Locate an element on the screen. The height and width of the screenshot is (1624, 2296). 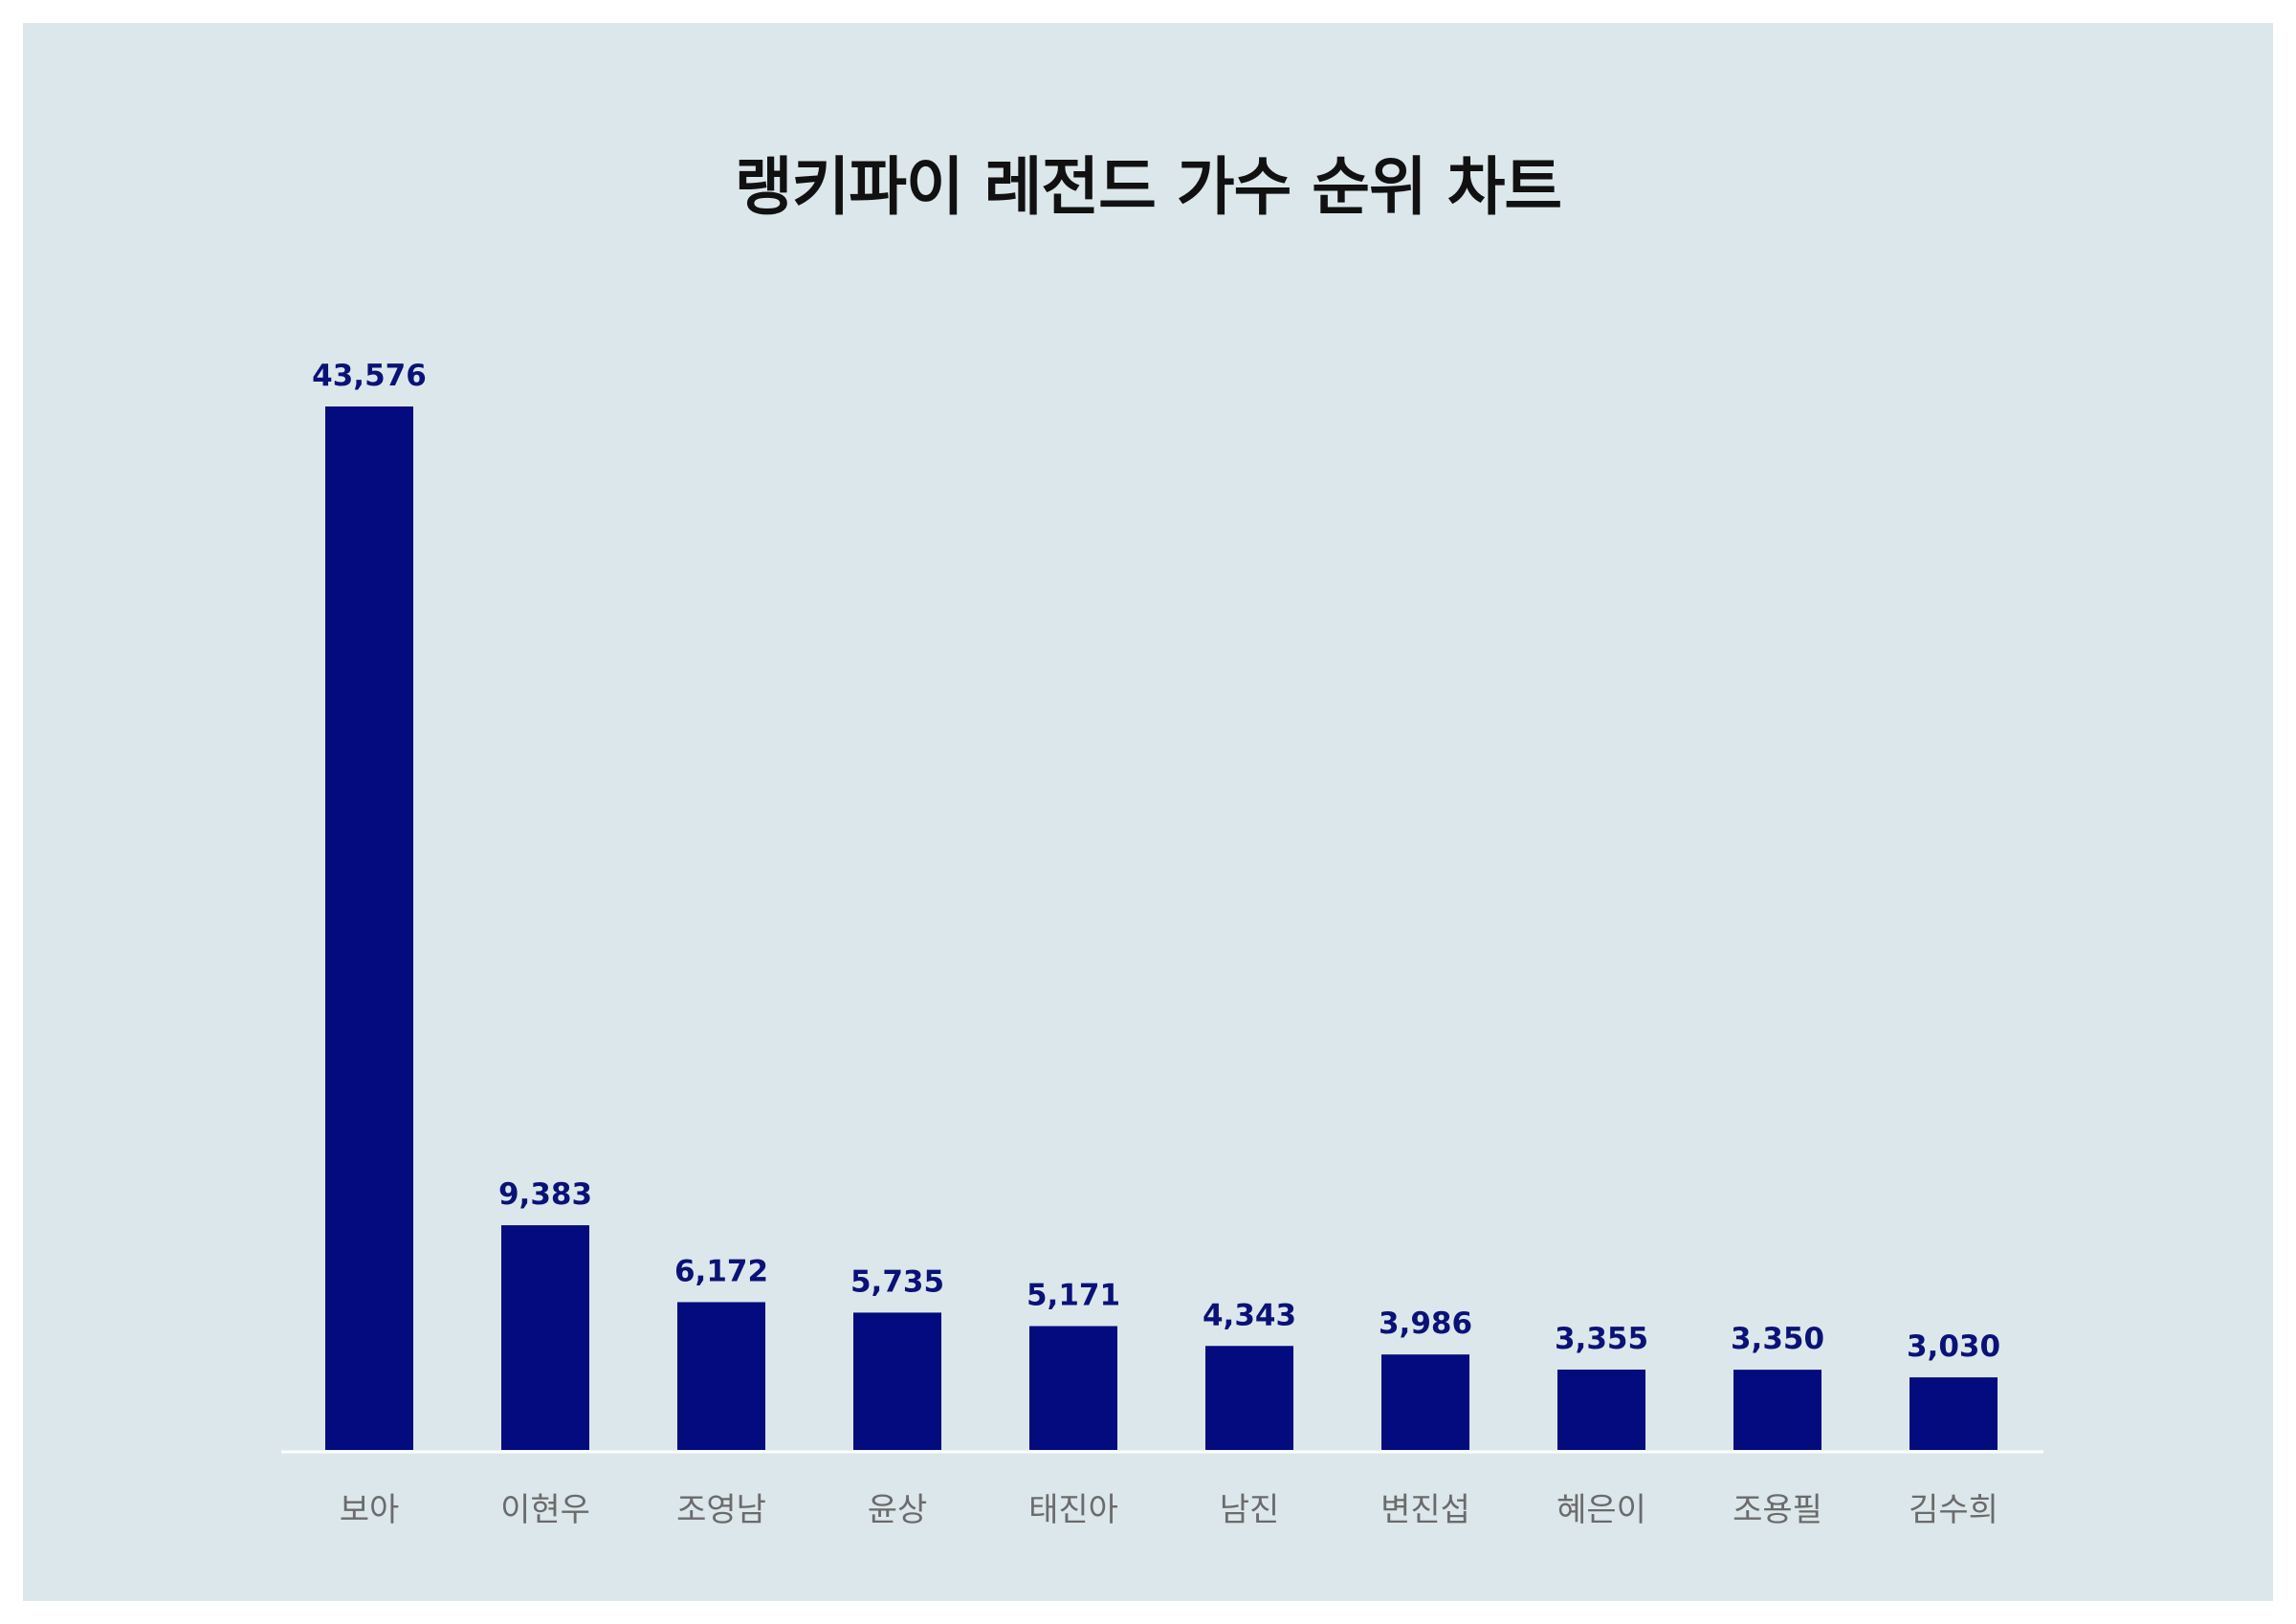
value-label-4: 5,735 is located at coordinates (897, 1281).